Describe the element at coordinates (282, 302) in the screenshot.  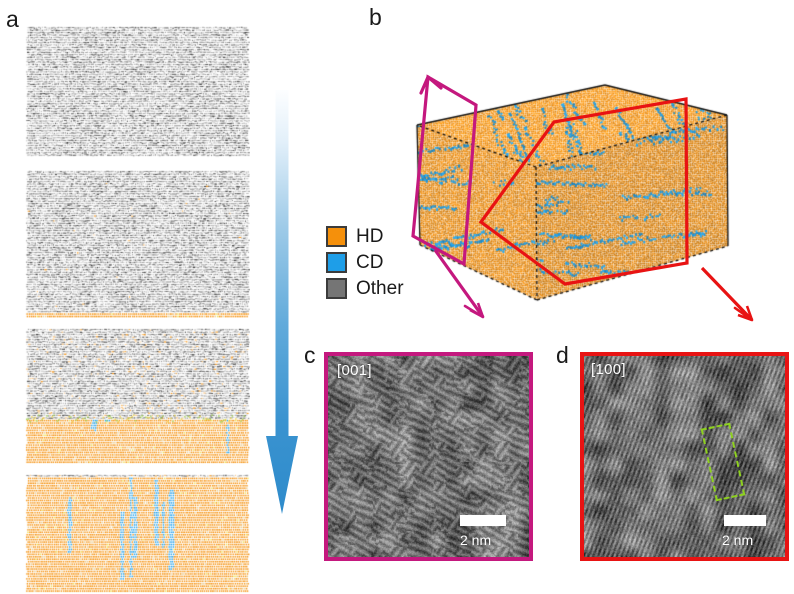
I see `time-evolution-arrow` at that location.